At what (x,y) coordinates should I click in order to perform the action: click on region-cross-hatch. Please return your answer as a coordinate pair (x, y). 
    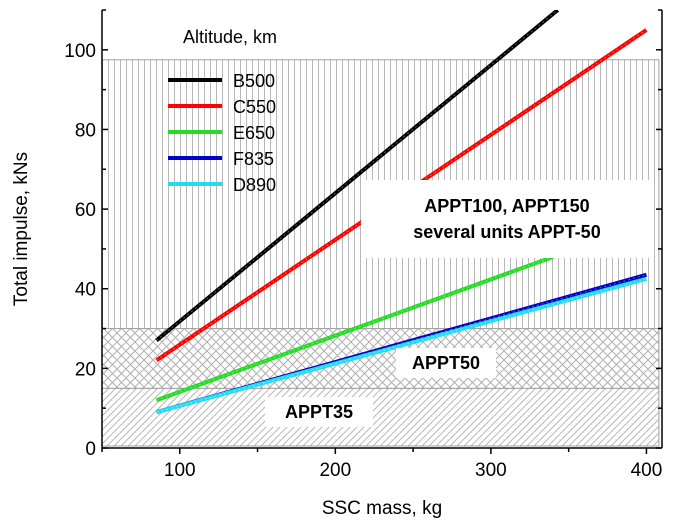
    Looking at the image, I should click on (380, 358).